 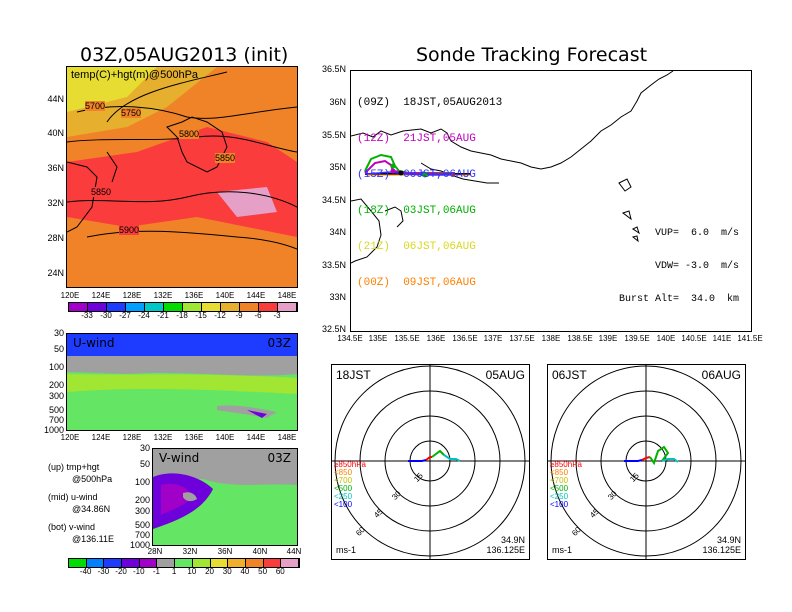 I want to click on colorbar-label: 10, so click(x=192, y=571).